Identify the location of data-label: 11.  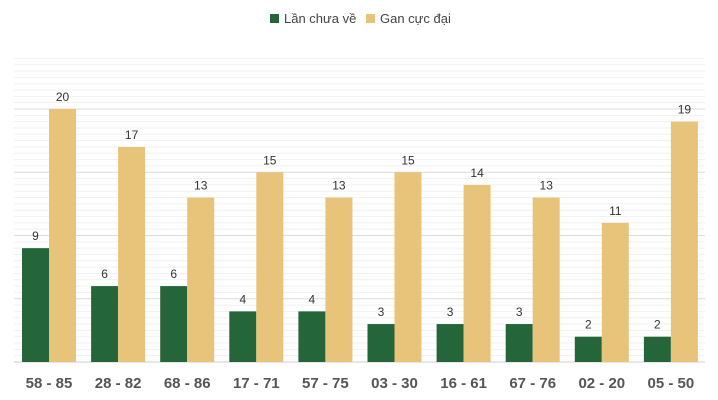
(615, 211).